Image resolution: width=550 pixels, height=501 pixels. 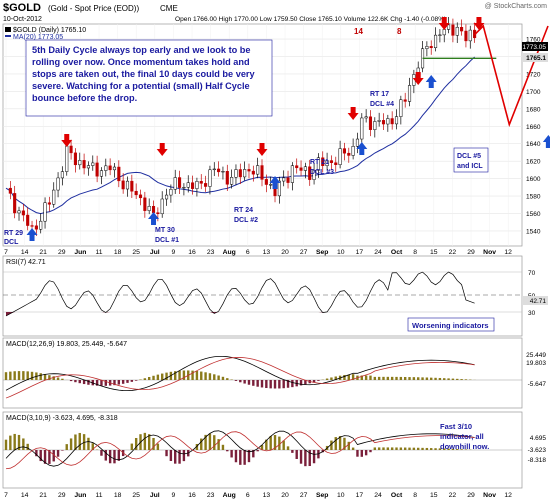 What do you see at coordinates (418, 78) in the screenshot?
I see `top-arrow` at bounding box center [418, 78].